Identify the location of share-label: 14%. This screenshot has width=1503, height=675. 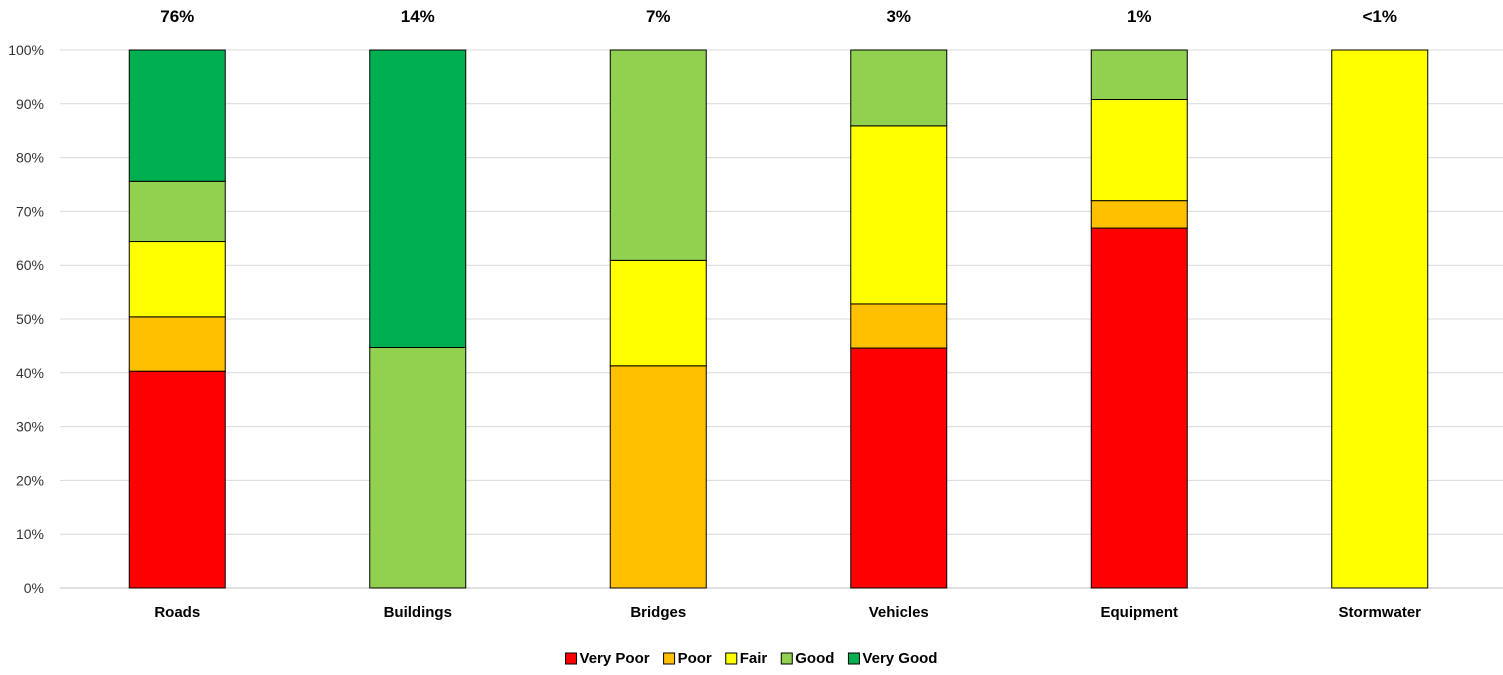
(418, 16).